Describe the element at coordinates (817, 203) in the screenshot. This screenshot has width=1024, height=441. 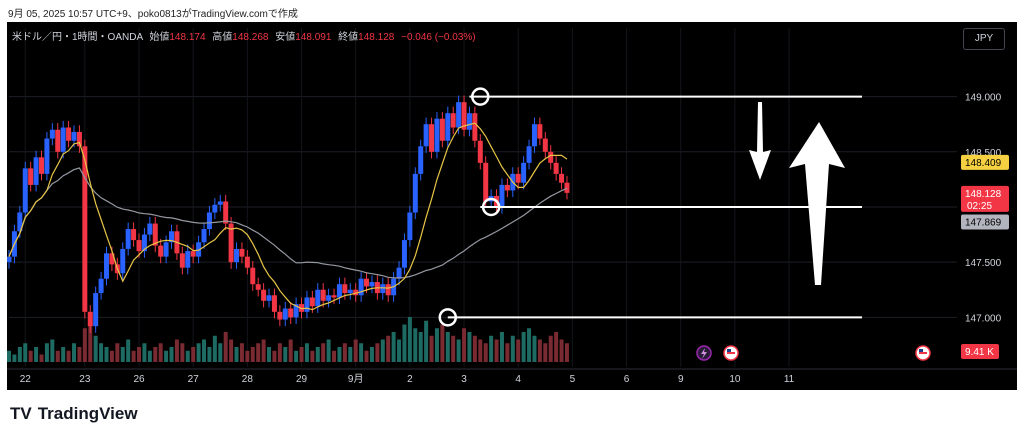
I see `arrow-up` at that location.